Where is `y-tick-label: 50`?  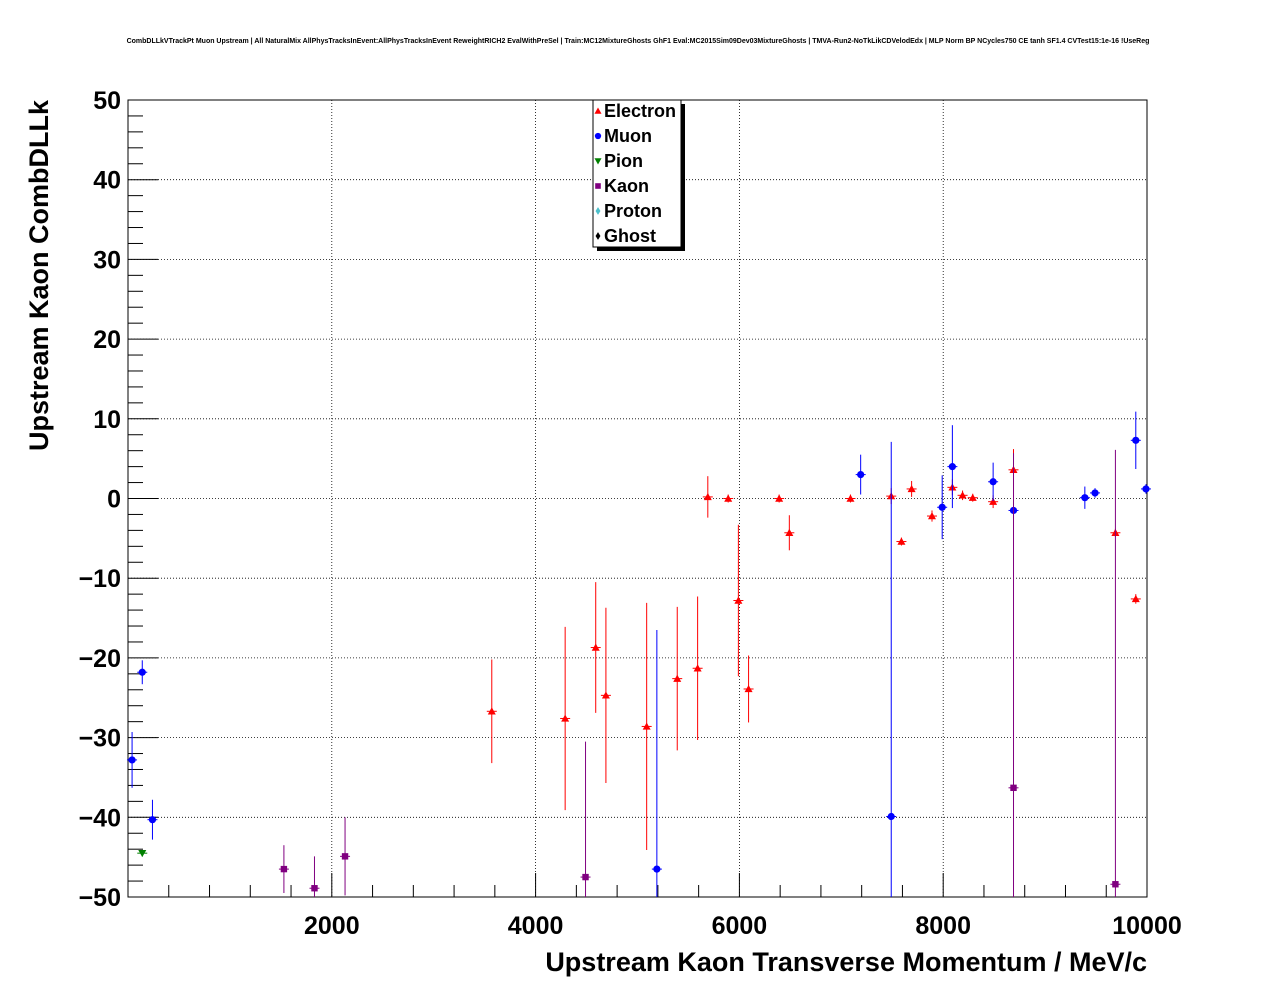 y-tick-label: 50 is located at coordinates (107, 101).